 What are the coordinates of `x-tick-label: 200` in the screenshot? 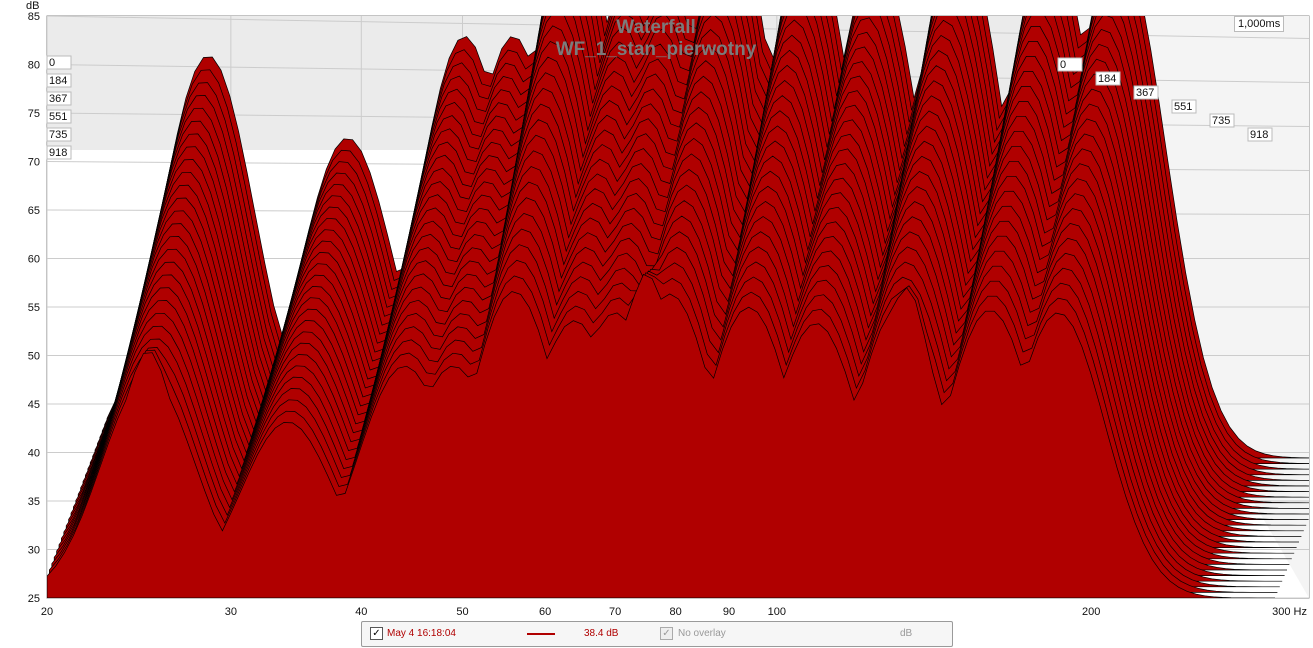 It's located at (1091, 612).